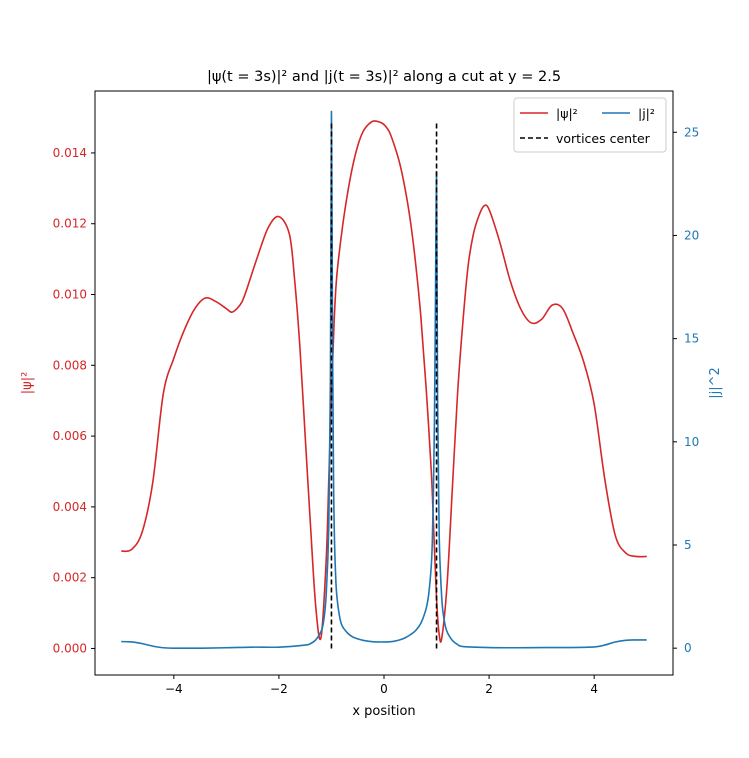 Image resolution: width=749 pixels, height=758 pixels. What do you see at coordinates (70, 507) in the screenshot?
I see `left-y-tick-label: 0.004` at bounding box center [70, 507].